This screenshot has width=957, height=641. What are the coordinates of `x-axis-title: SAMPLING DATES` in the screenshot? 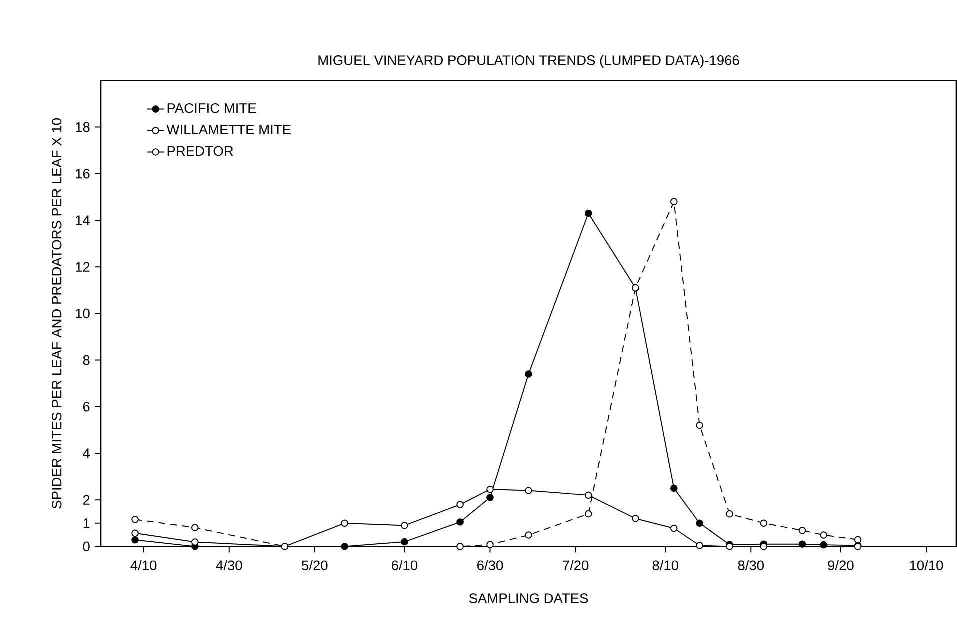 It's located at (528, 599).